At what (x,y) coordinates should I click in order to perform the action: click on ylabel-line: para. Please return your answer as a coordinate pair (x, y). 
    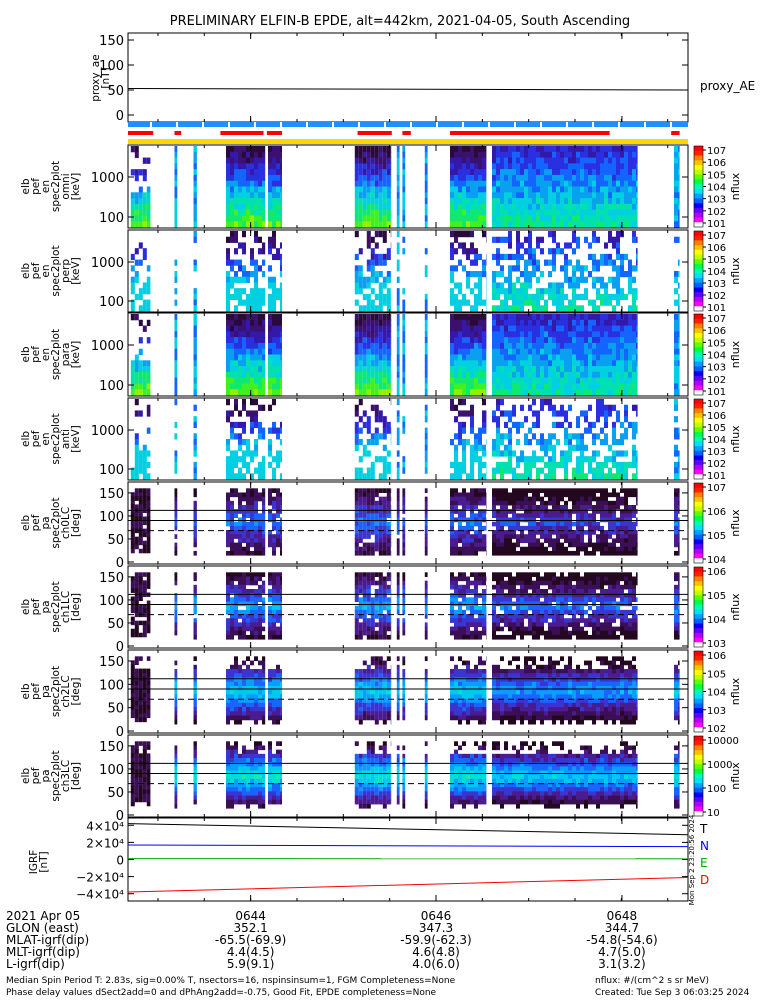
    Looking at the image, I should click on (66, 355).